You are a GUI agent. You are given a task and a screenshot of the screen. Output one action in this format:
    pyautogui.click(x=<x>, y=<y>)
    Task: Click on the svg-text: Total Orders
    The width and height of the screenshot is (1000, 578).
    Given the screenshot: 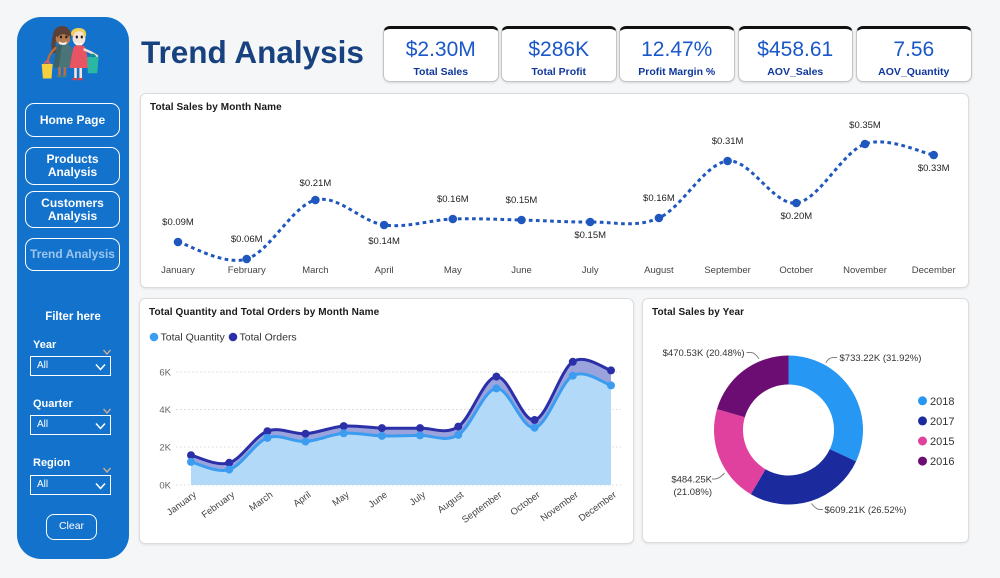 What is the action you would take?
    pyautogui.click(x=268, y=338)
    